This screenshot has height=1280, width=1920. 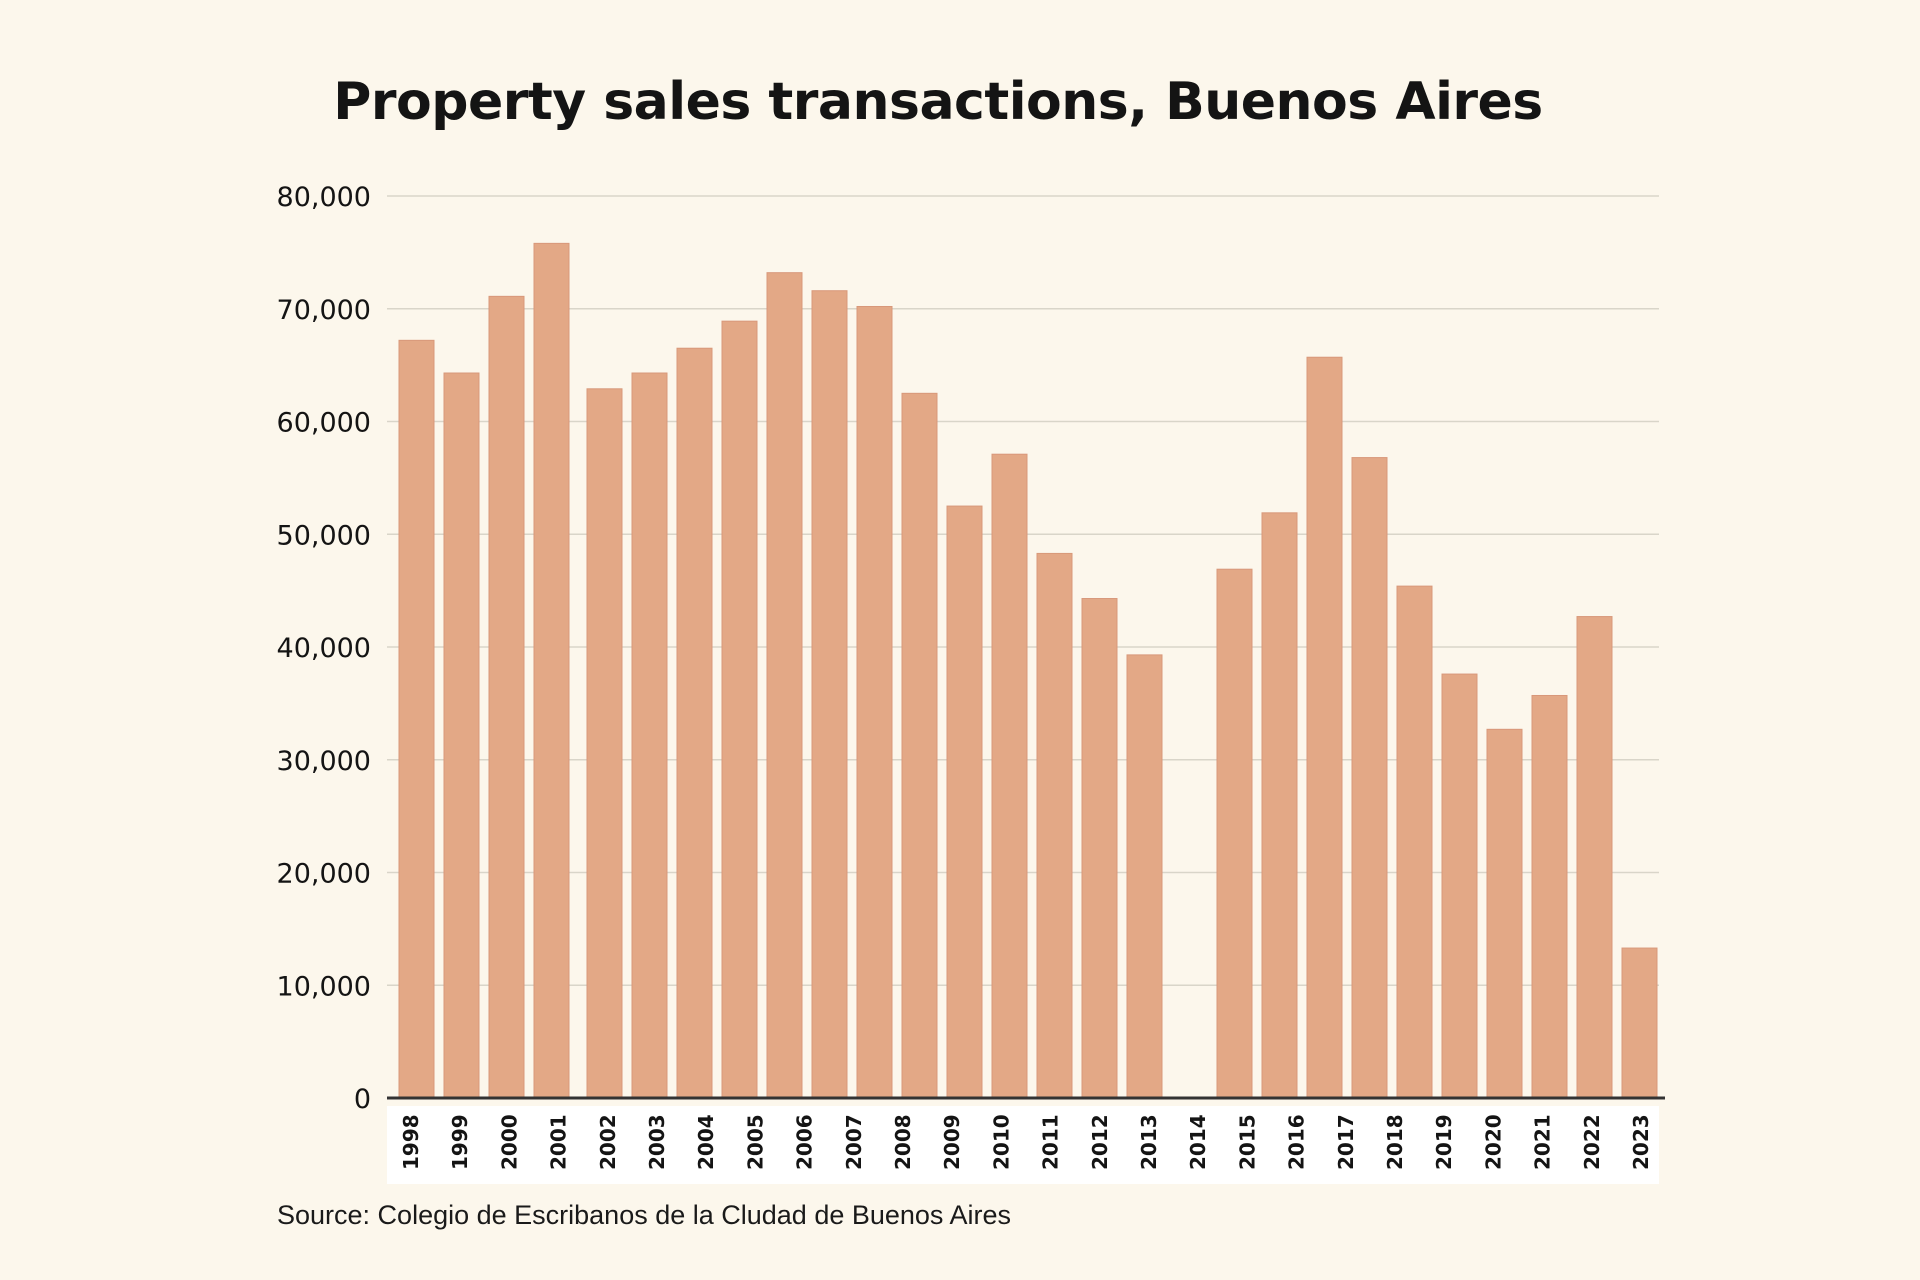 What do you see at coordinates (805, 1142) in the screenshot?
I see `x-tick-label: 2006` at bounding box center [805, 1142].